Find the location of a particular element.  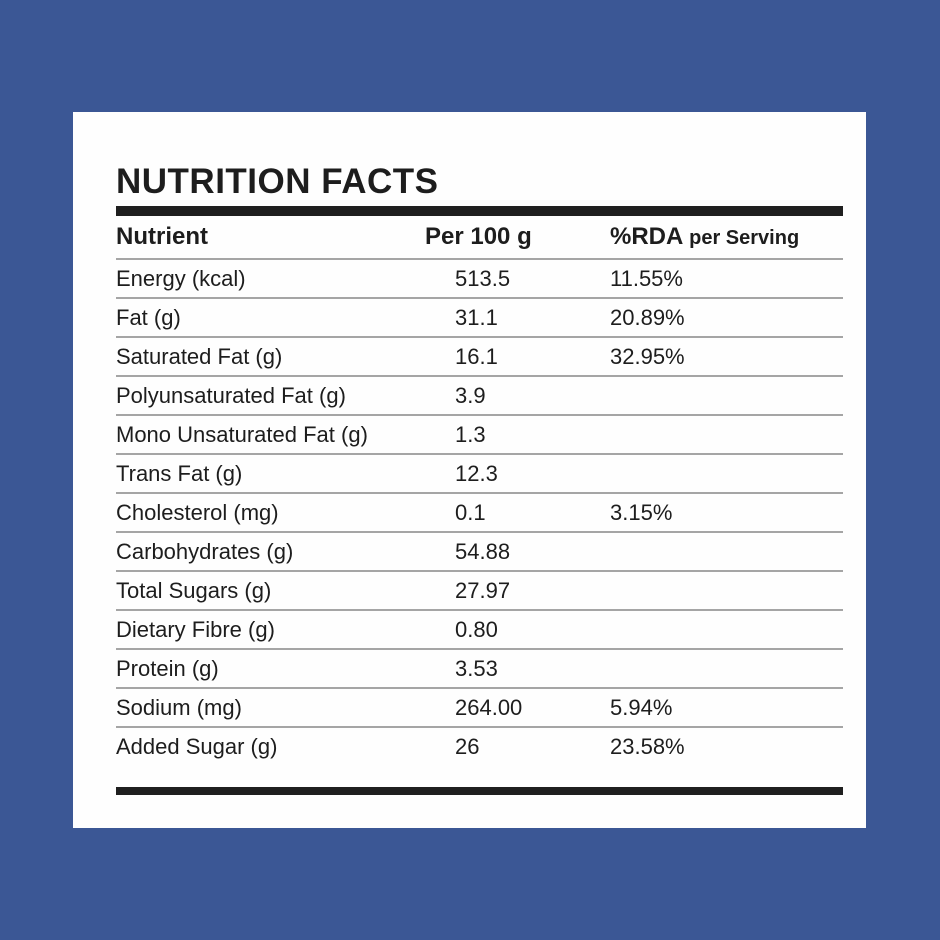

header-row: Nutrient Per 100 g %RDA per Serving is located at coordinates (479, 238).